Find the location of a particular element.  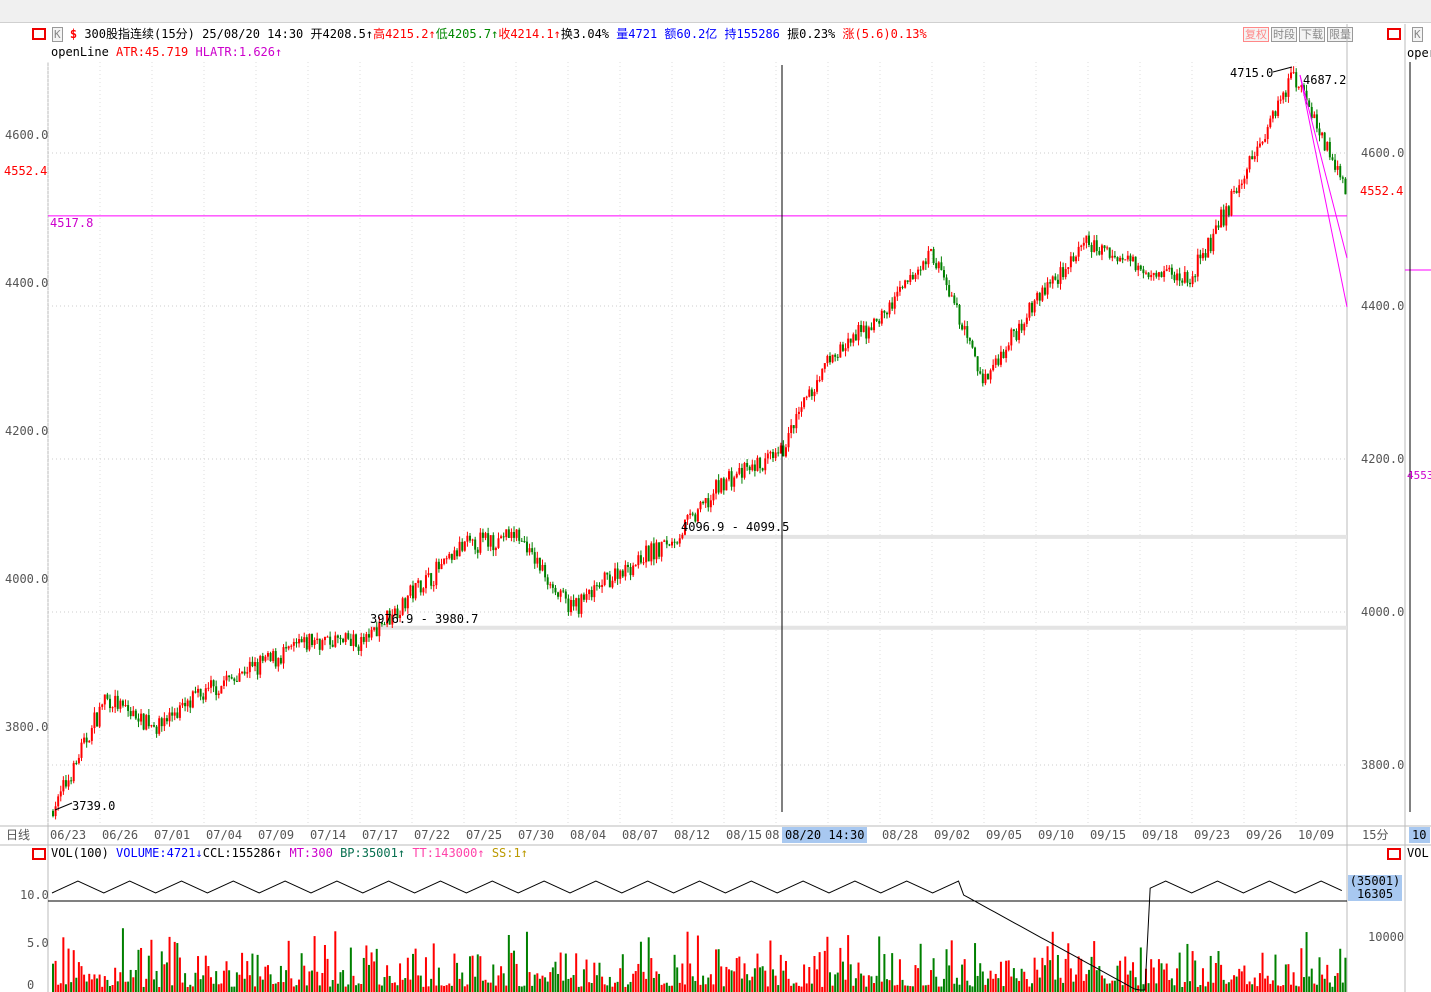

down-arrow-icon: ↓ is located at coordinates (199, 853).